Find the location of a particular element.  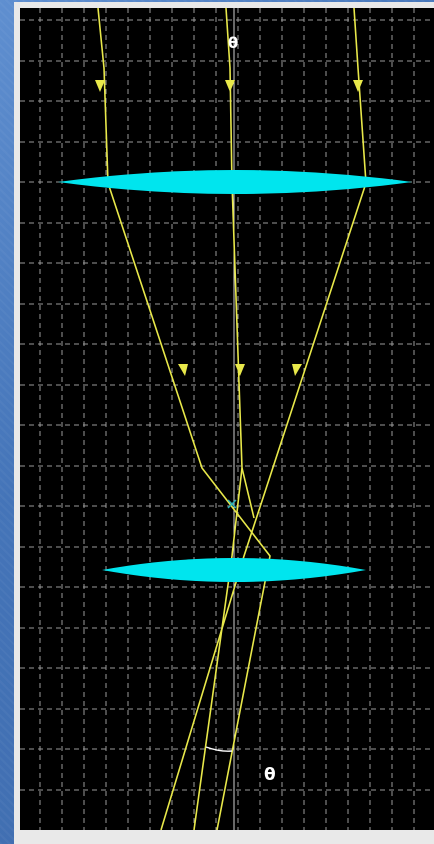

upper-lens is located at coordinates (235, 182).